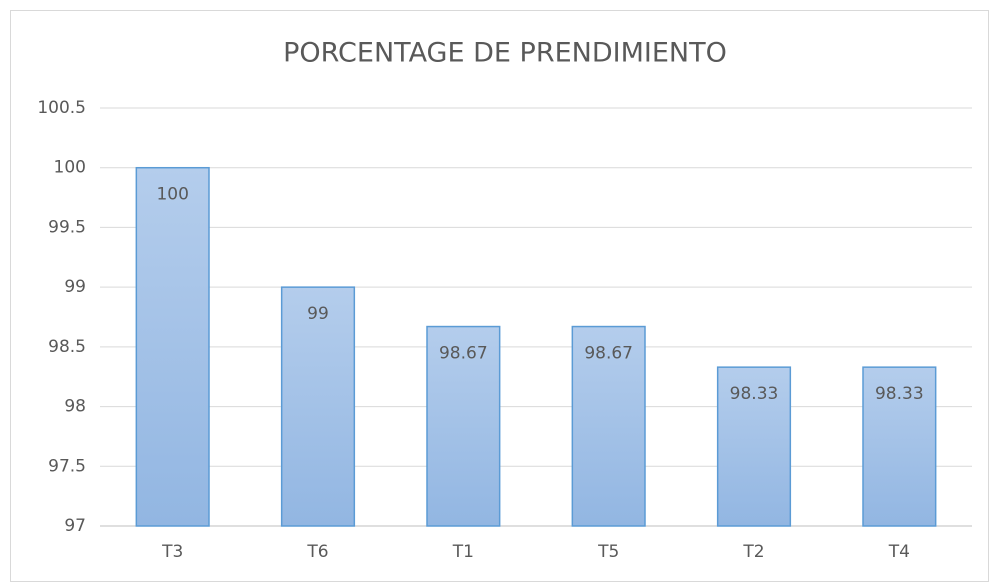 The image size is (990, 583). I want to click on x-tick-label: T2, so click(753, 552).